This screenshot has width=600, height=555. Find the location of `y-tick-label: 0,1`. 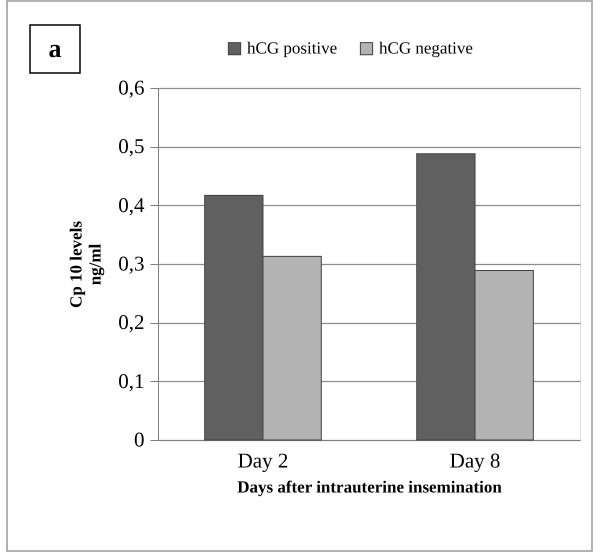

y-tick-label: 0,1 is located at coordinates (131, 380).